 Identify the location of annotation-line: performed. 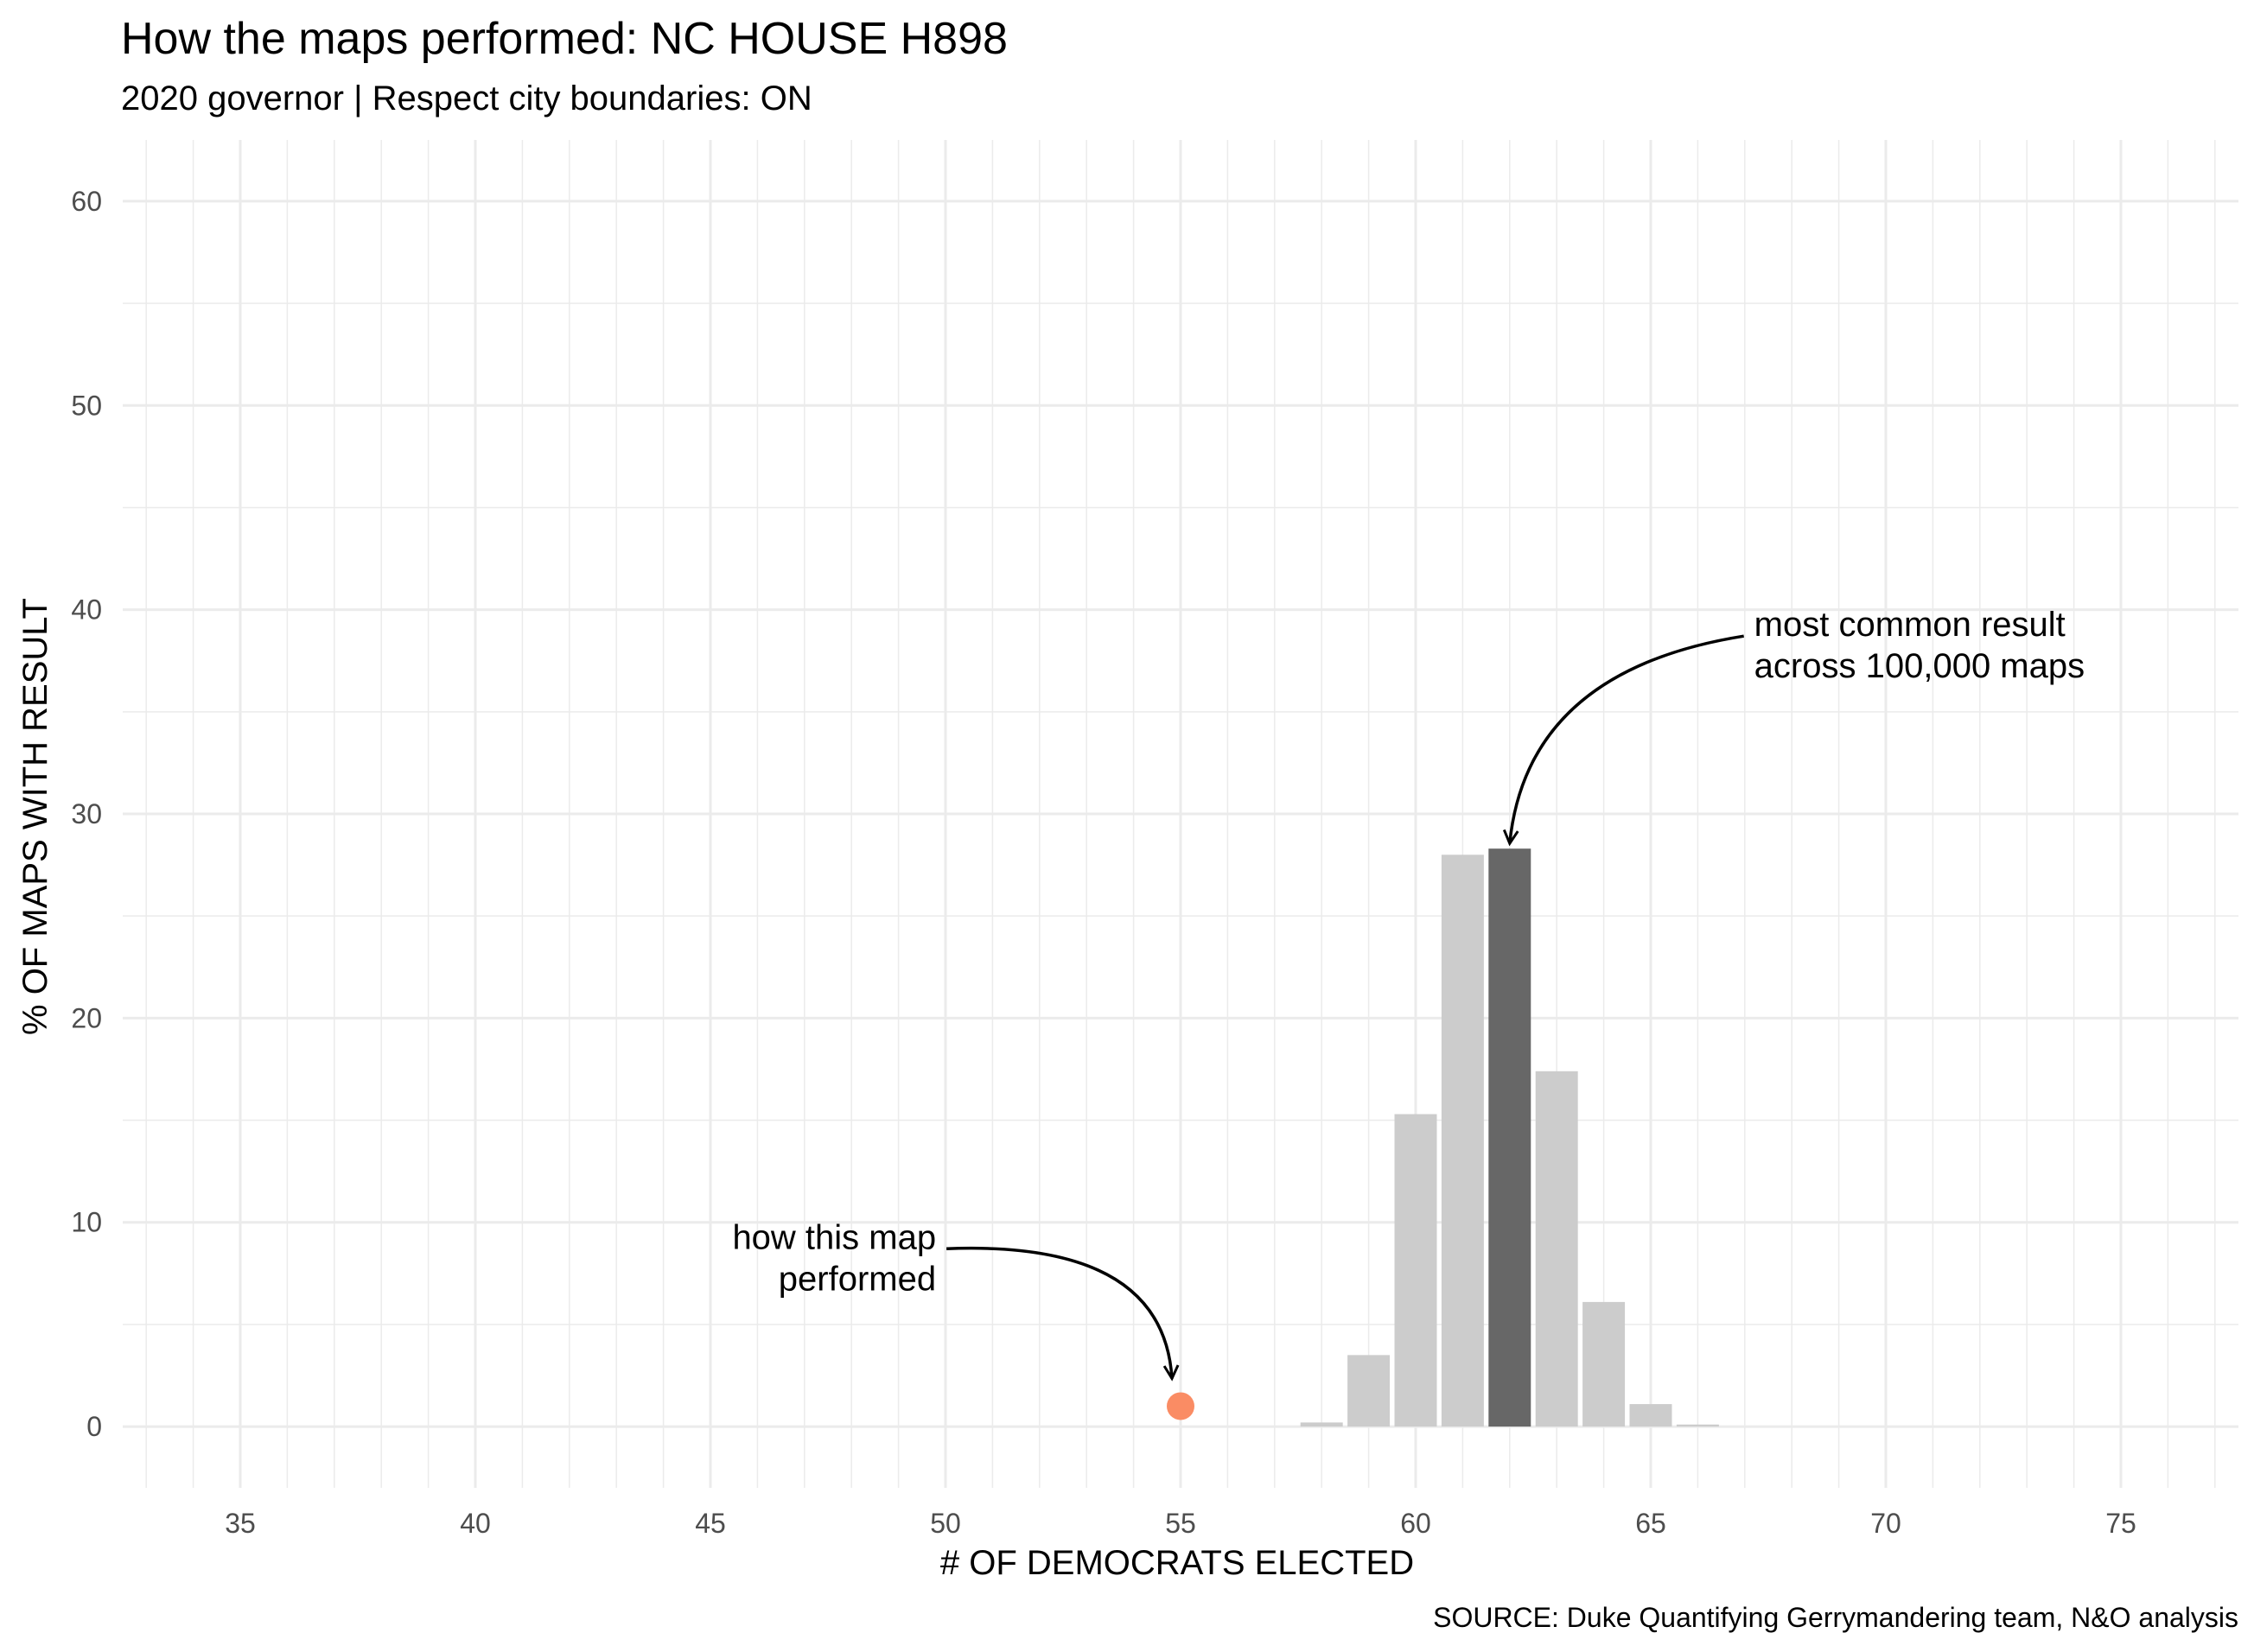
(857, 1279).